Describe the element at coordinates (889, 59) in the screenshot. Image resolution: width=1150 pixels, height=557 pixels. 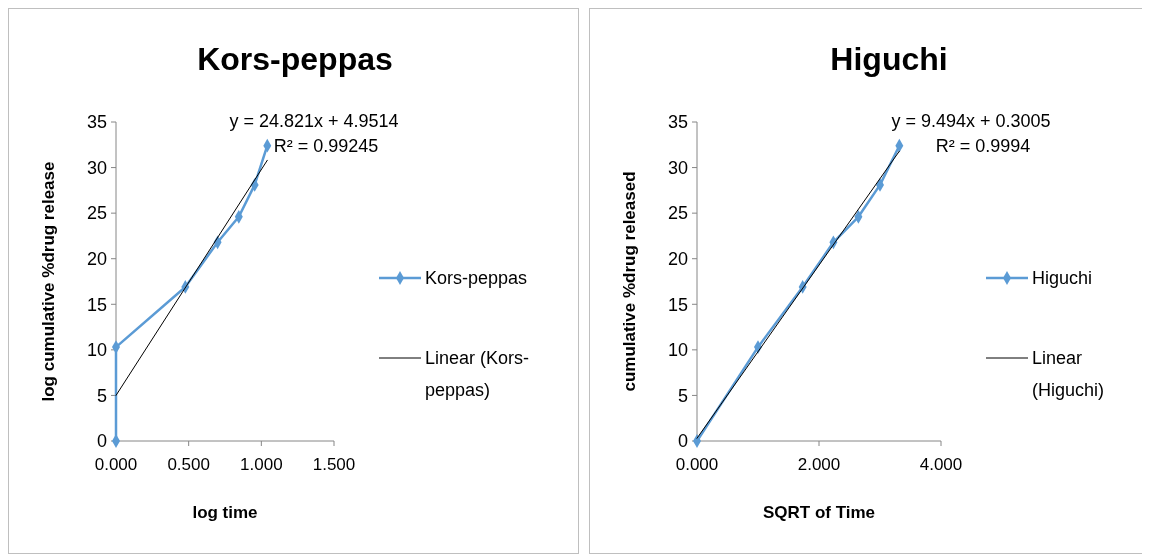
I see `chart-title: Higuchi` at that location.